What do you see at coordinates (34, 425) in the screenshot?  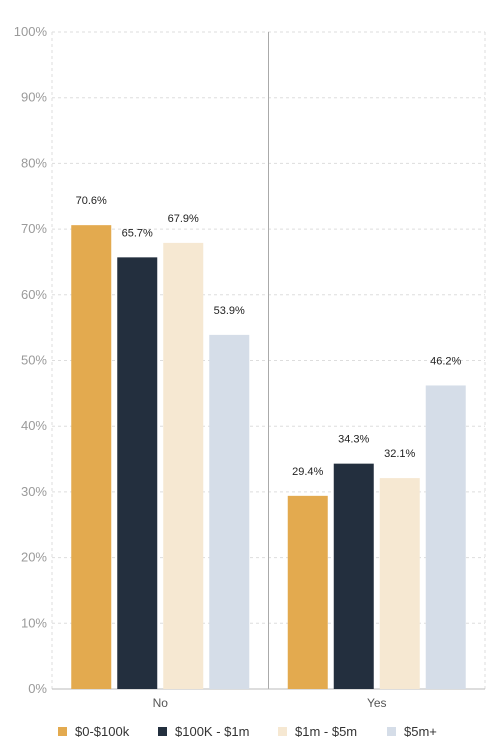 I see `y-tick-label: 40%` at bounding box center [34, 425].